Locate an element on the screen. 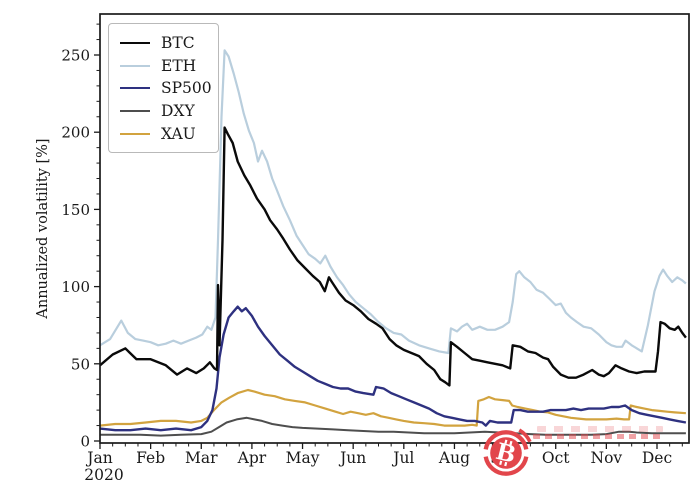 The width and height of the screenshot is (700, 493). legend-swatch-sp500 is located at coordinates (135, 88).